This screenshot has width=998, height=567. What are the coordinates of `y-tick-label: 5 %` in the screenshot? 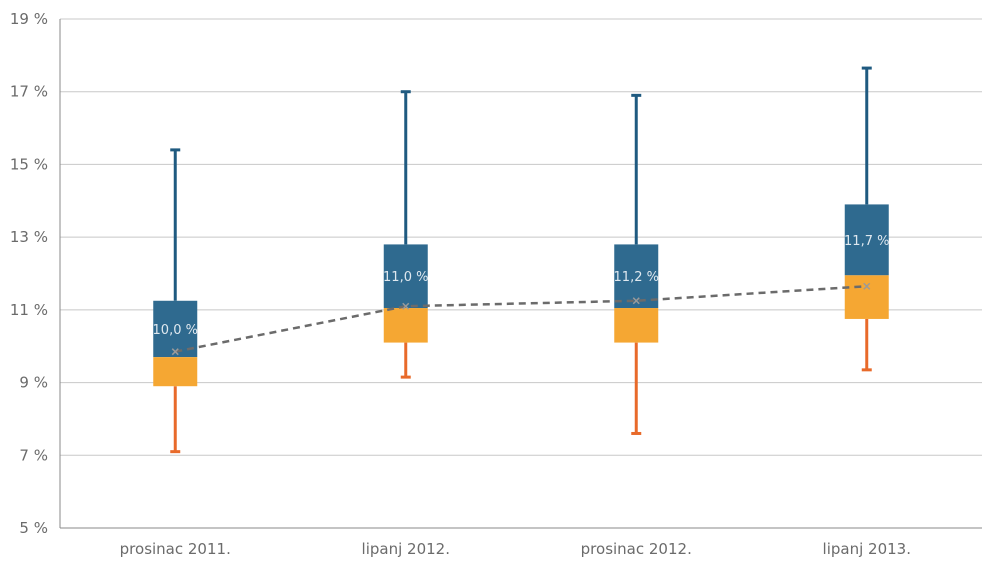 It's located at (33, 528).